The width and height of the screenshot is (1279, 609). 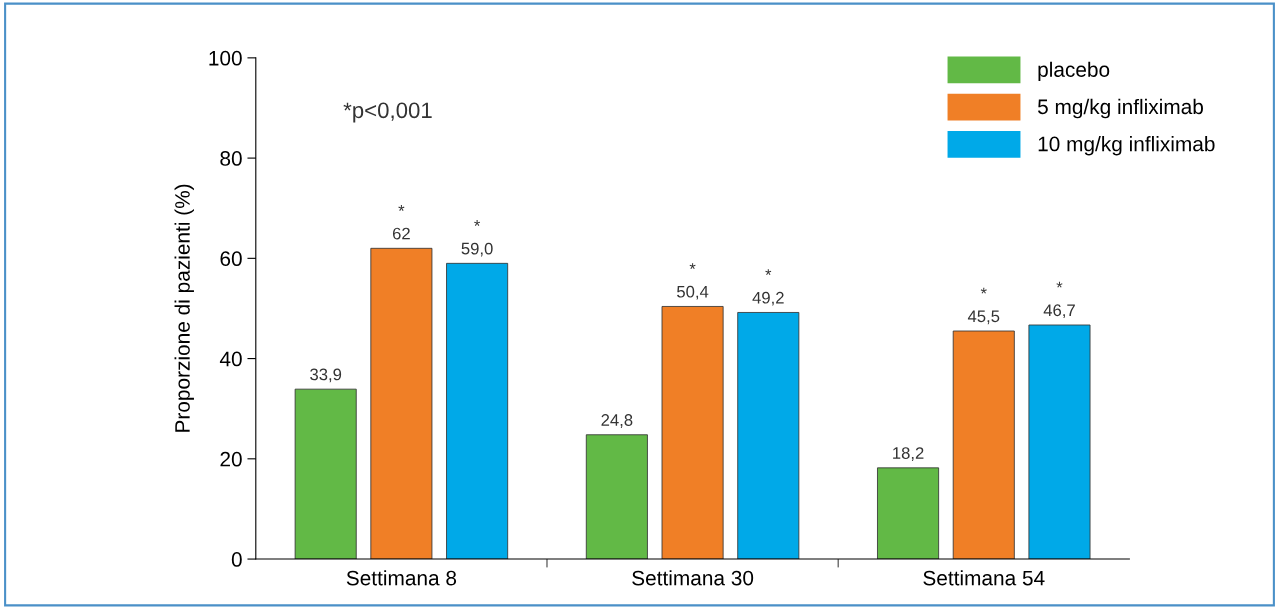 What do you see at coordinates (236, 559) in the screenshot?
I see `y-tick-label: 0` at bounding box center [236, 559].